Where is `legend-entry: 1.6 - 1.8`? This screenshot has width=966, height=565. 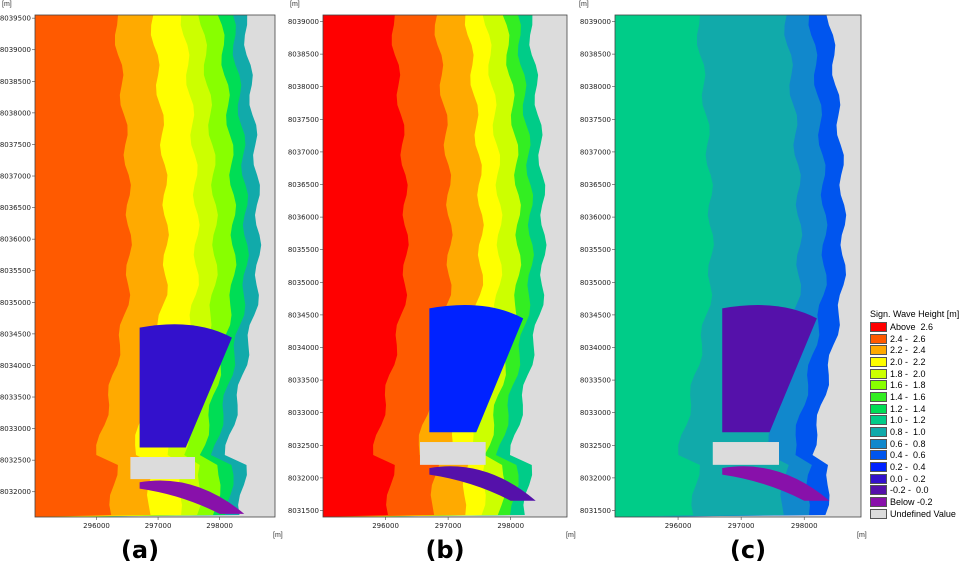 legend-entry: 1.6 - 1.8 is located at coordinates (917, 385).